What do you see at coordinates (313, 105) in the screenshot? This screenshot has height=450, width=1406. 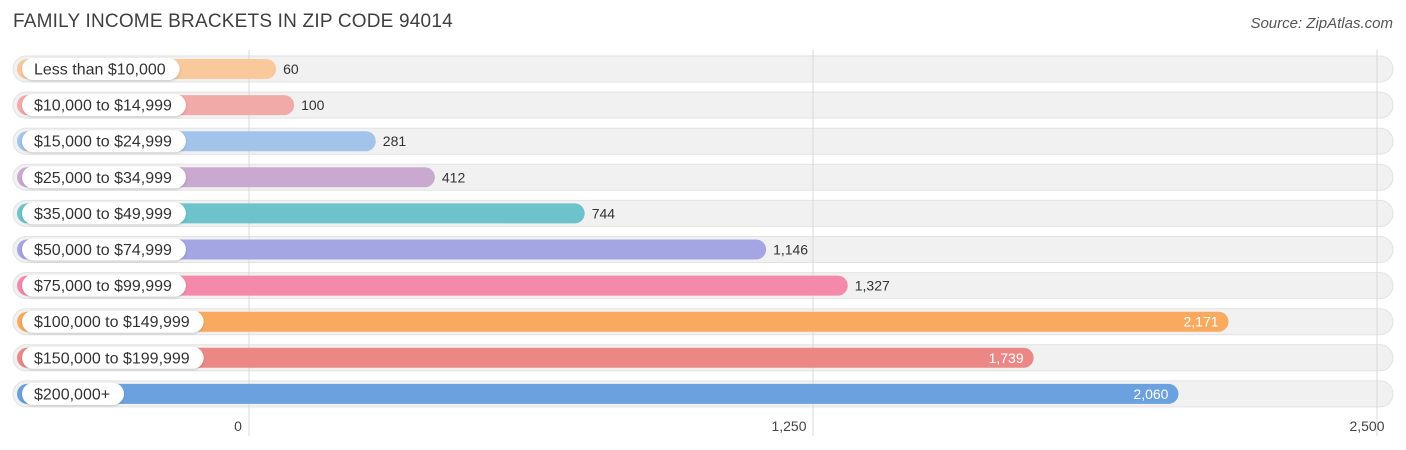 I see `value-label: 100` at bounding box center [313, 105].